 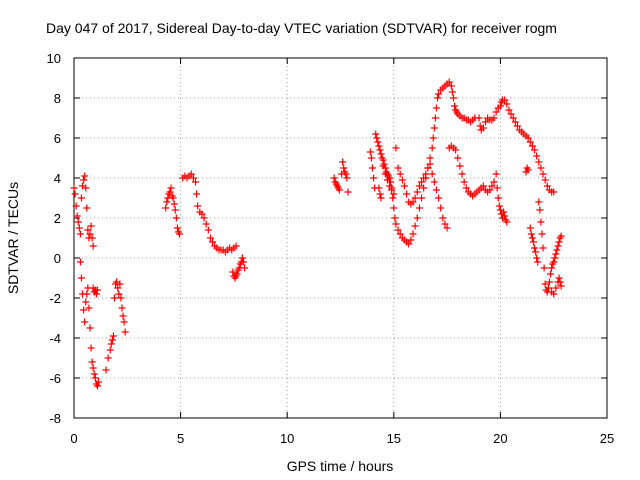 I want to click on y-tick-label: -2, so click(x=55, y=298).